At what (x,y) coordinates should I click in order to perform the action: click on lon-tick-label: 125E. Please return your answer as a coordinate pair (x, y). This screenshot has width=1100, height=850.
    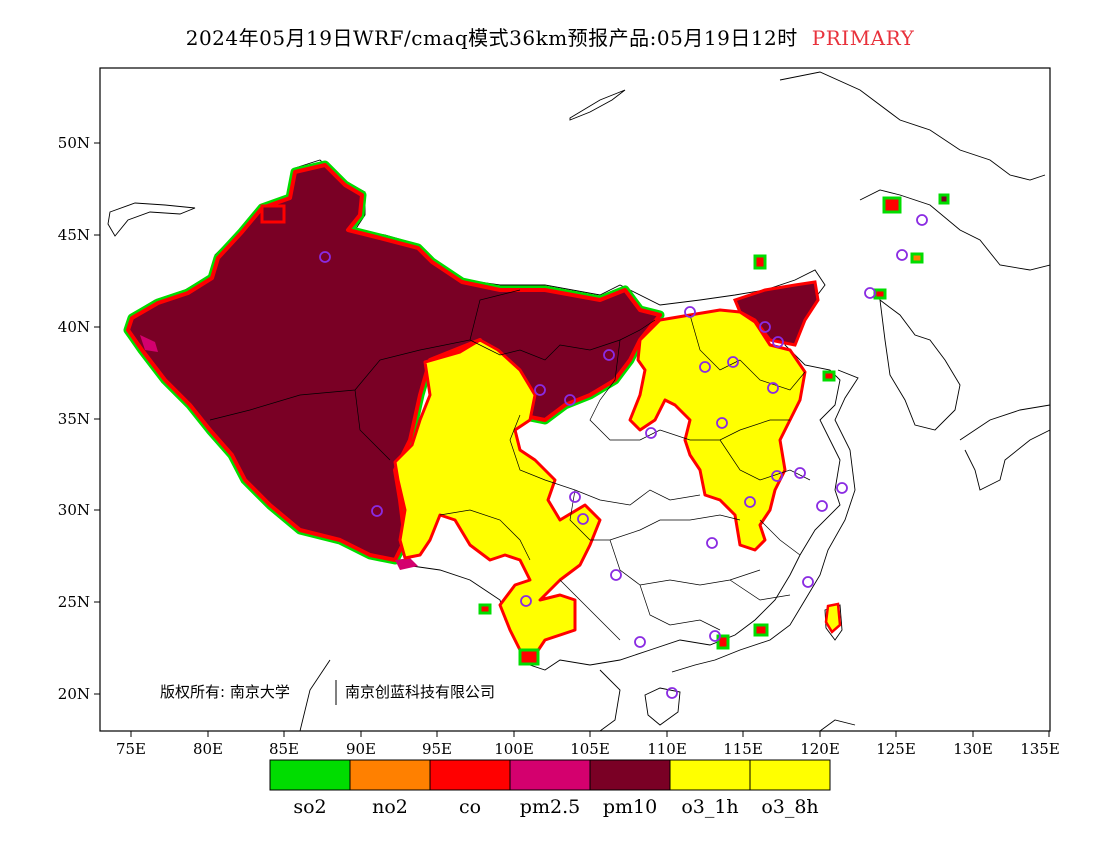
    Looking at the image, I should click on (896, 749).